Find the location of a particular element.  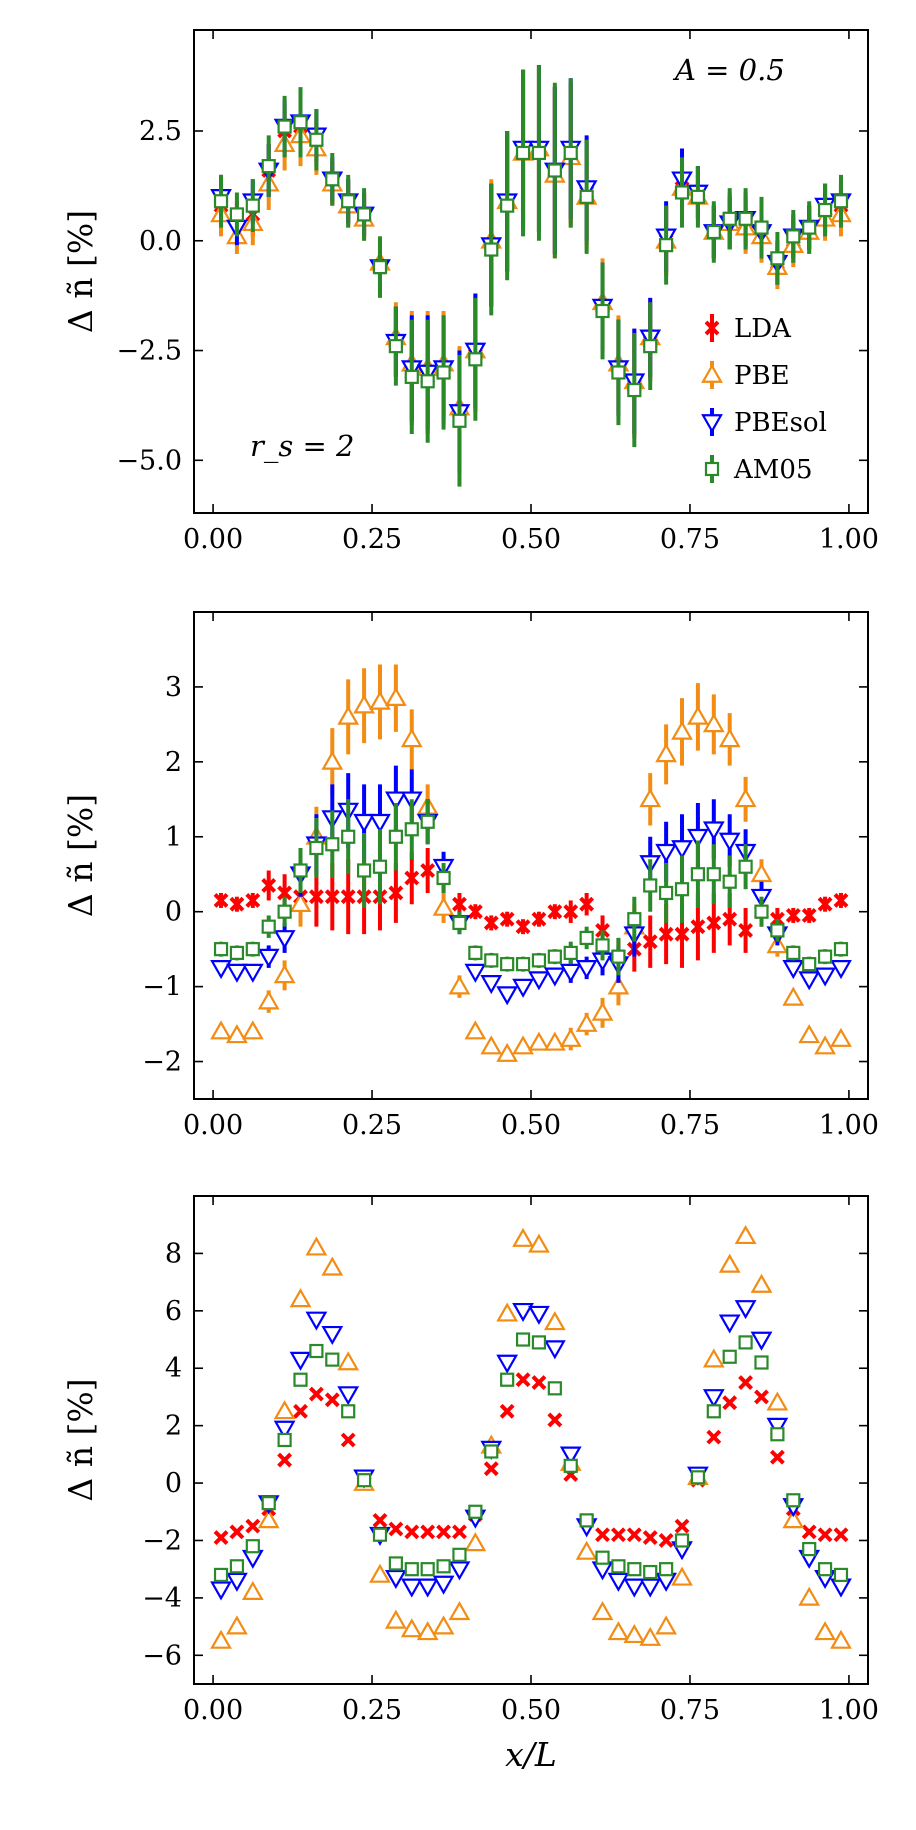

y-tick-label: −2 is located at coordinates (162, 1062).